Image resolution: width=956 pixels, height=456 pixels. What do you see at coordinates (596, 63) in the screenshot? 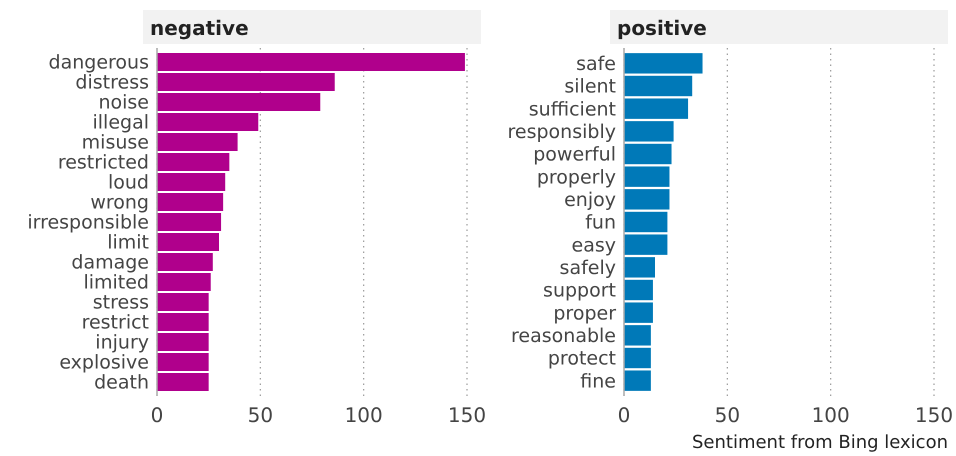
I see `y-tick-label: safe` at bounding box center [596, 63].